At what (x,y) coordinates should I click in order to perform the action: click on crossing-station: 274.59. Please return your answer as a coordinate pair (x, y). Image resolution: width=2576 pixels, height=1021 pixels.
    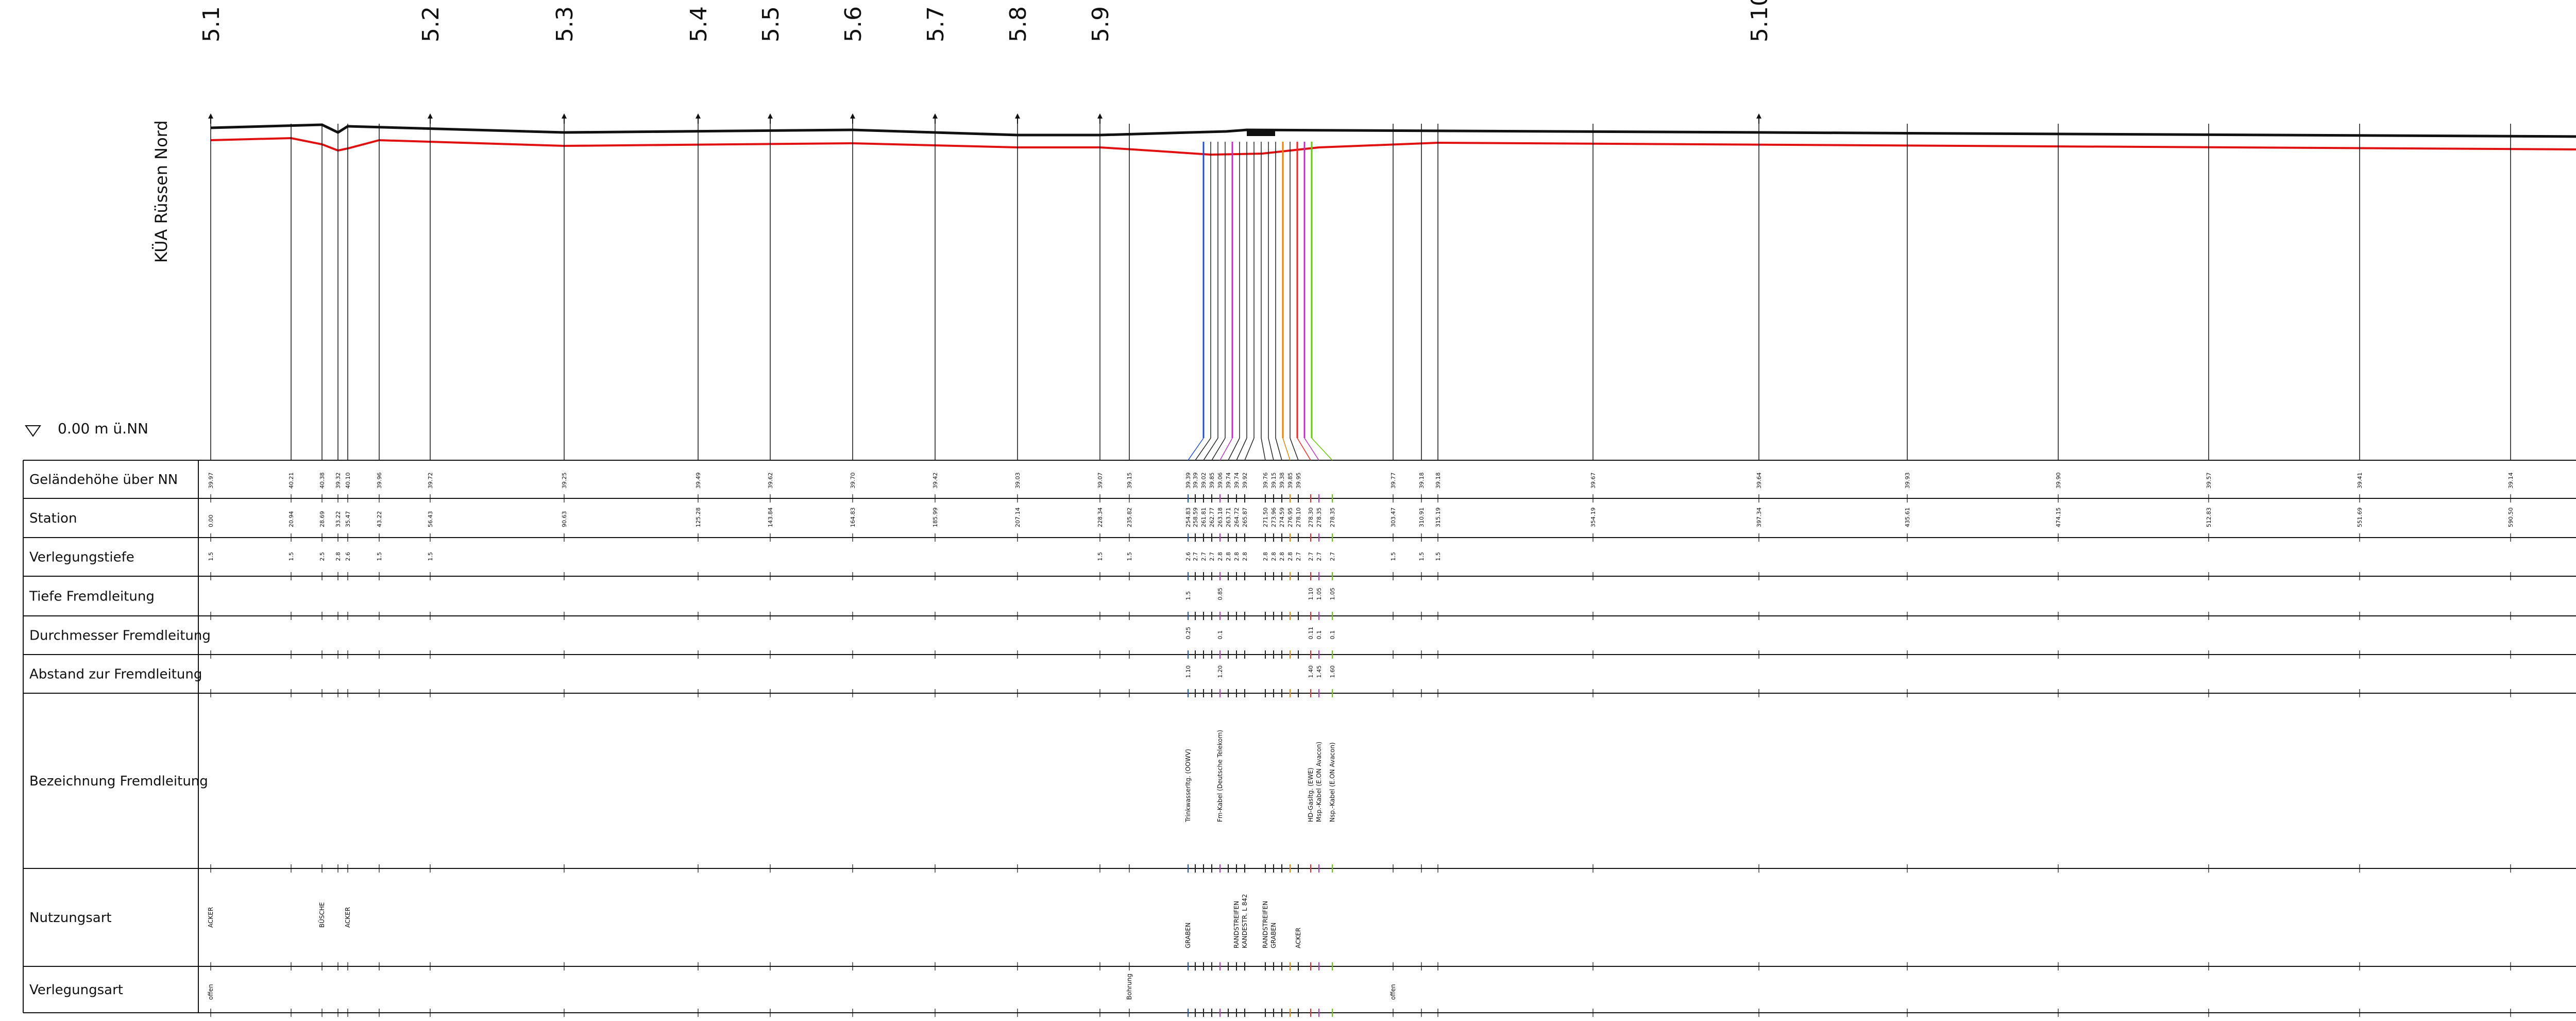
    Looking at the image, I should click on (1282, 518).